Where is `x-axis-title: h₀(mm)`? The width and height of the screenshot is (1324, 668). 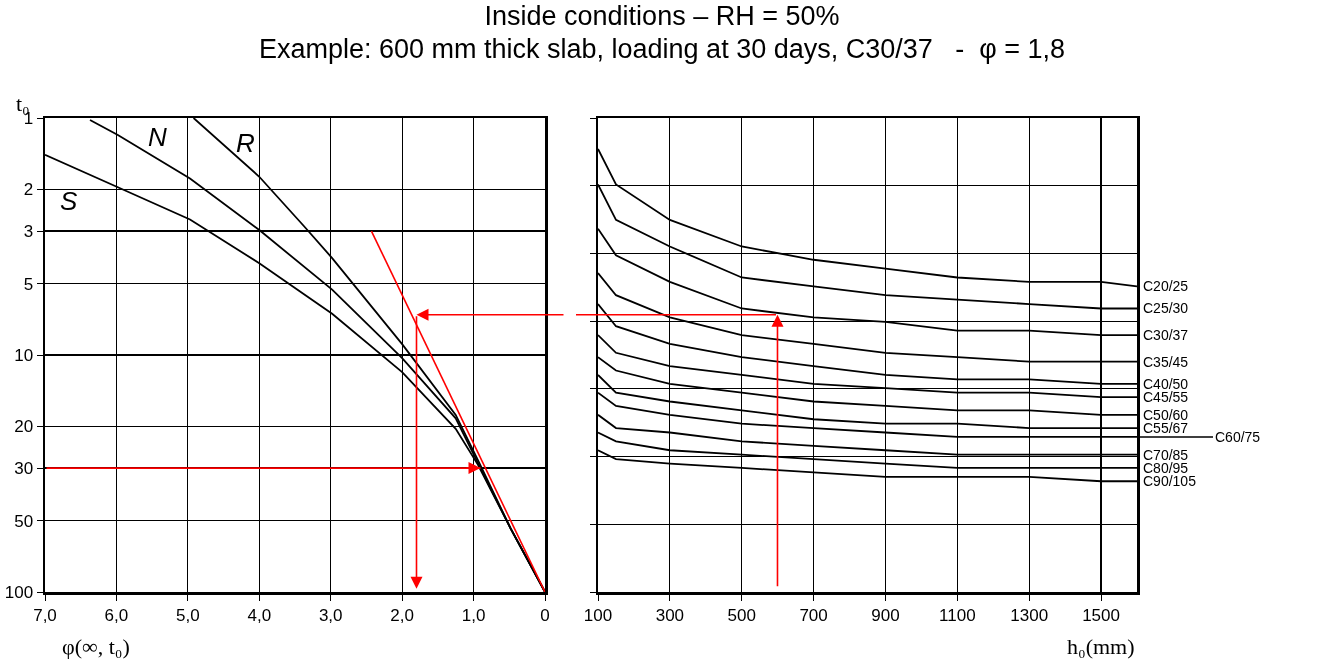 x-axis-title: h₀(mm) is located at coordinates (1101, 646).